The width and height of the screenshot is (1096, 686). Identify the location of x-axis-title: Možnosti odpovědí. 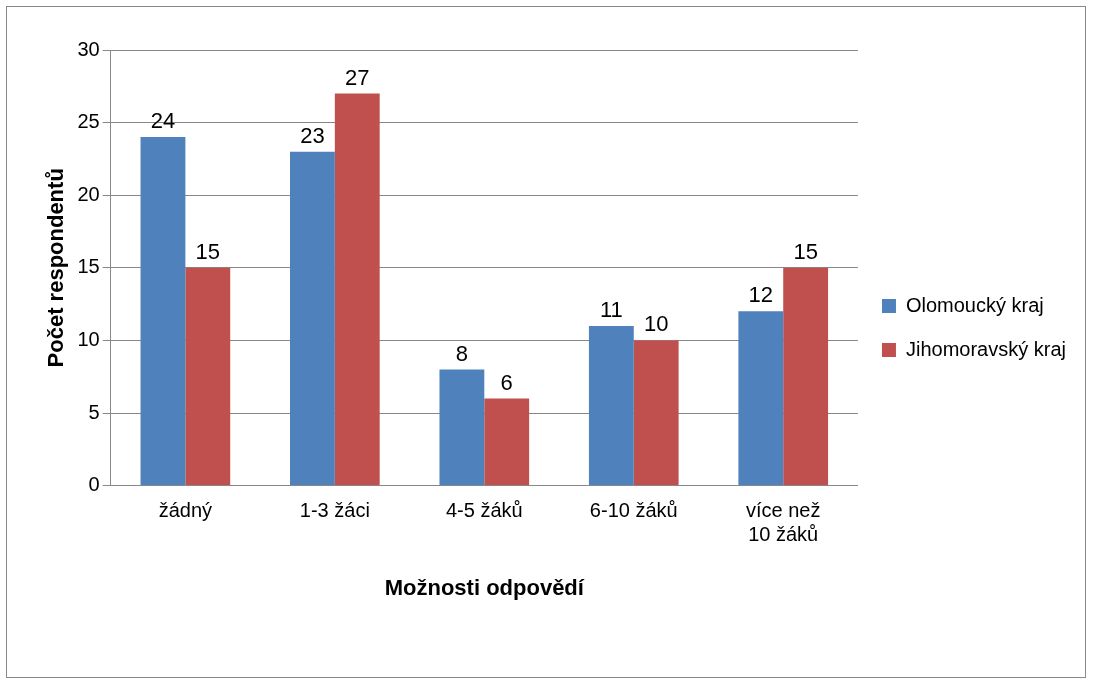
(484, 587).